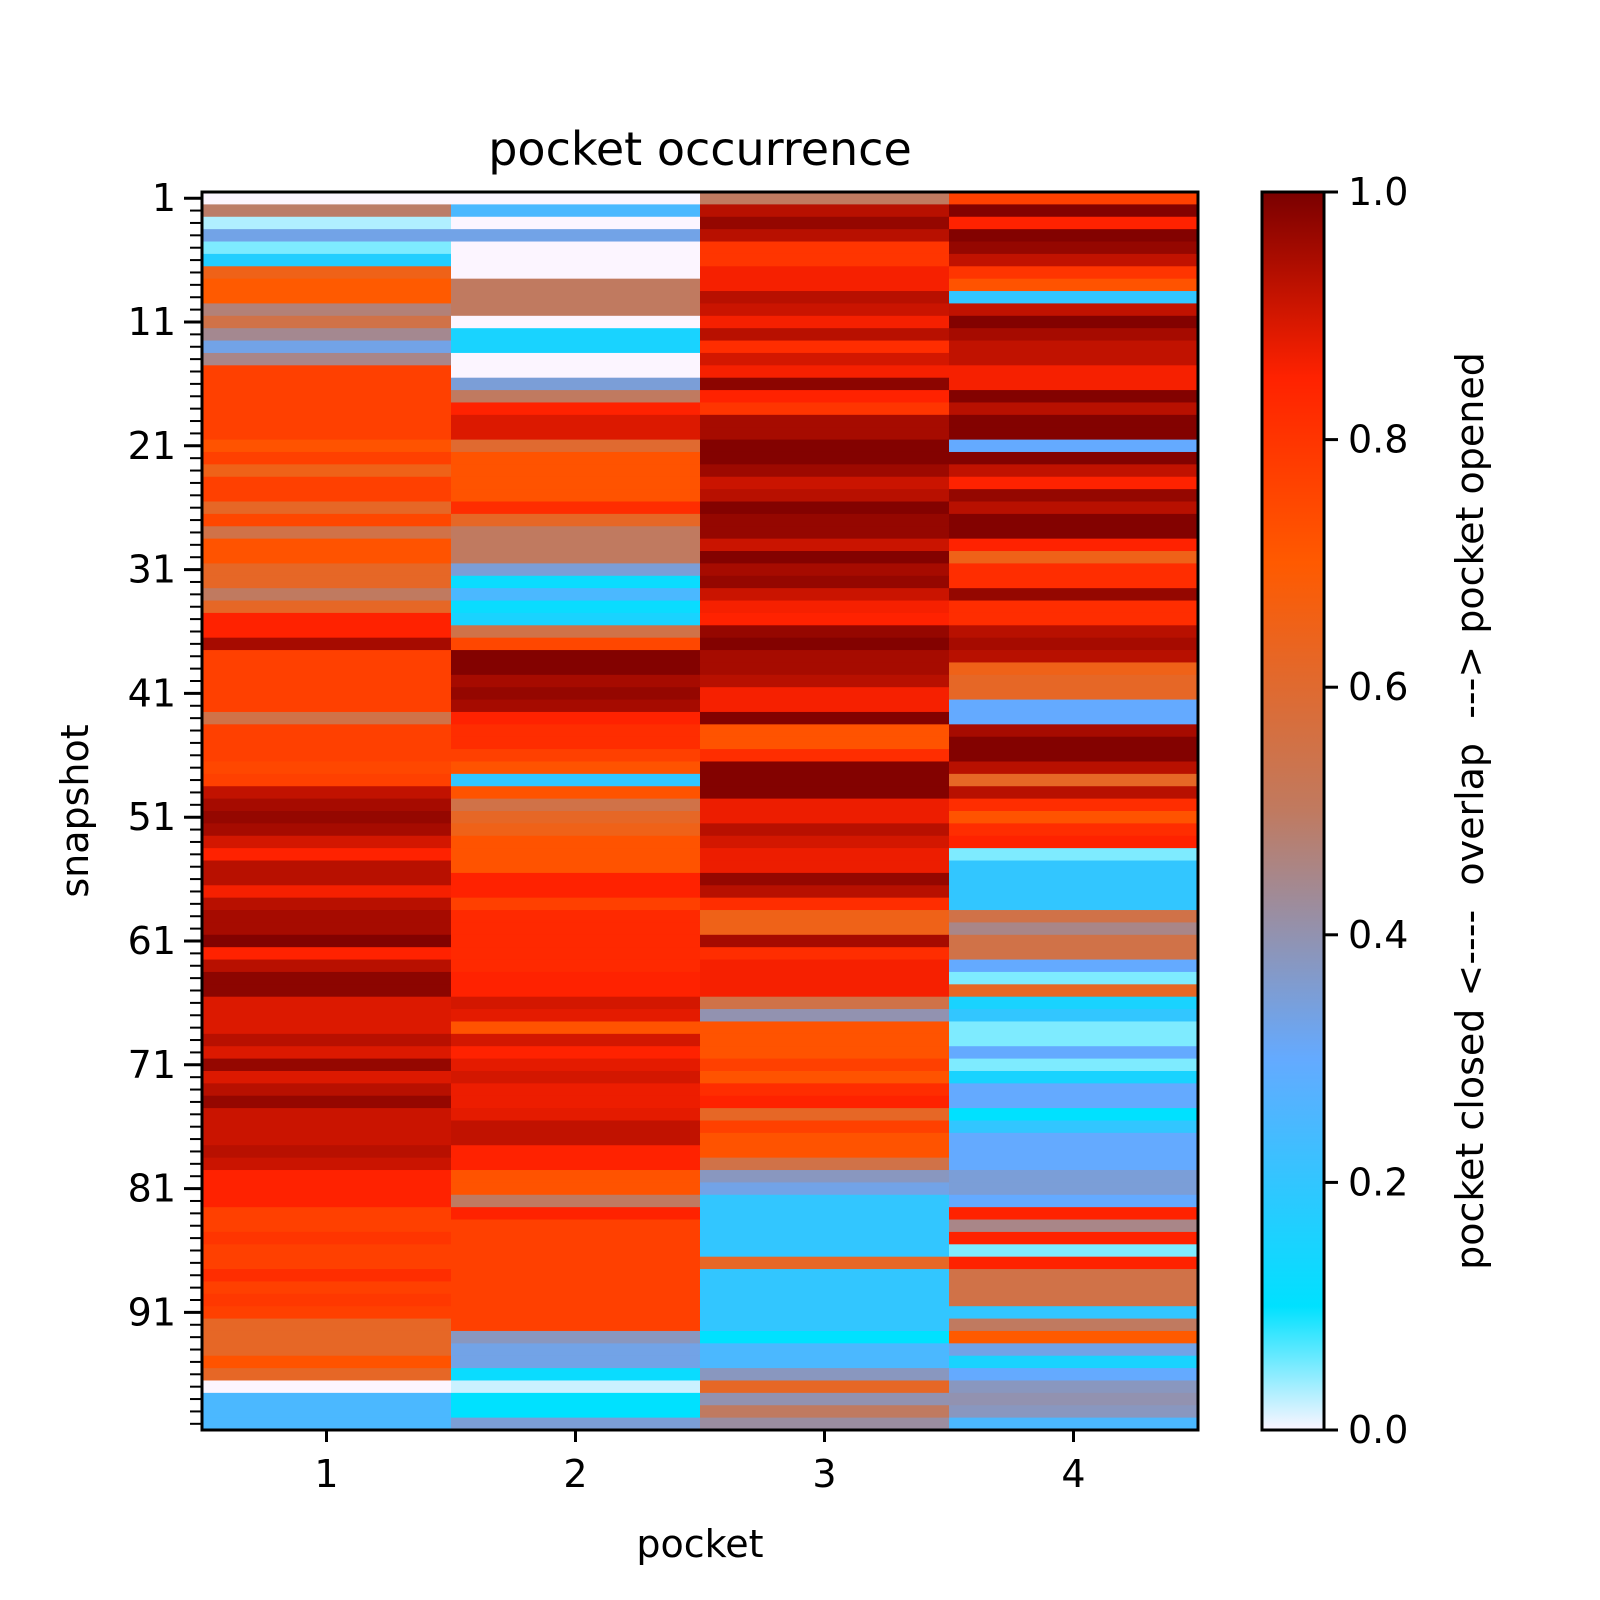 This screenshot has width=1600, height=1600. Describe the element at coordinates (1073, 1474) in the screenshot. I see `x-tick-label: 4` at that location.